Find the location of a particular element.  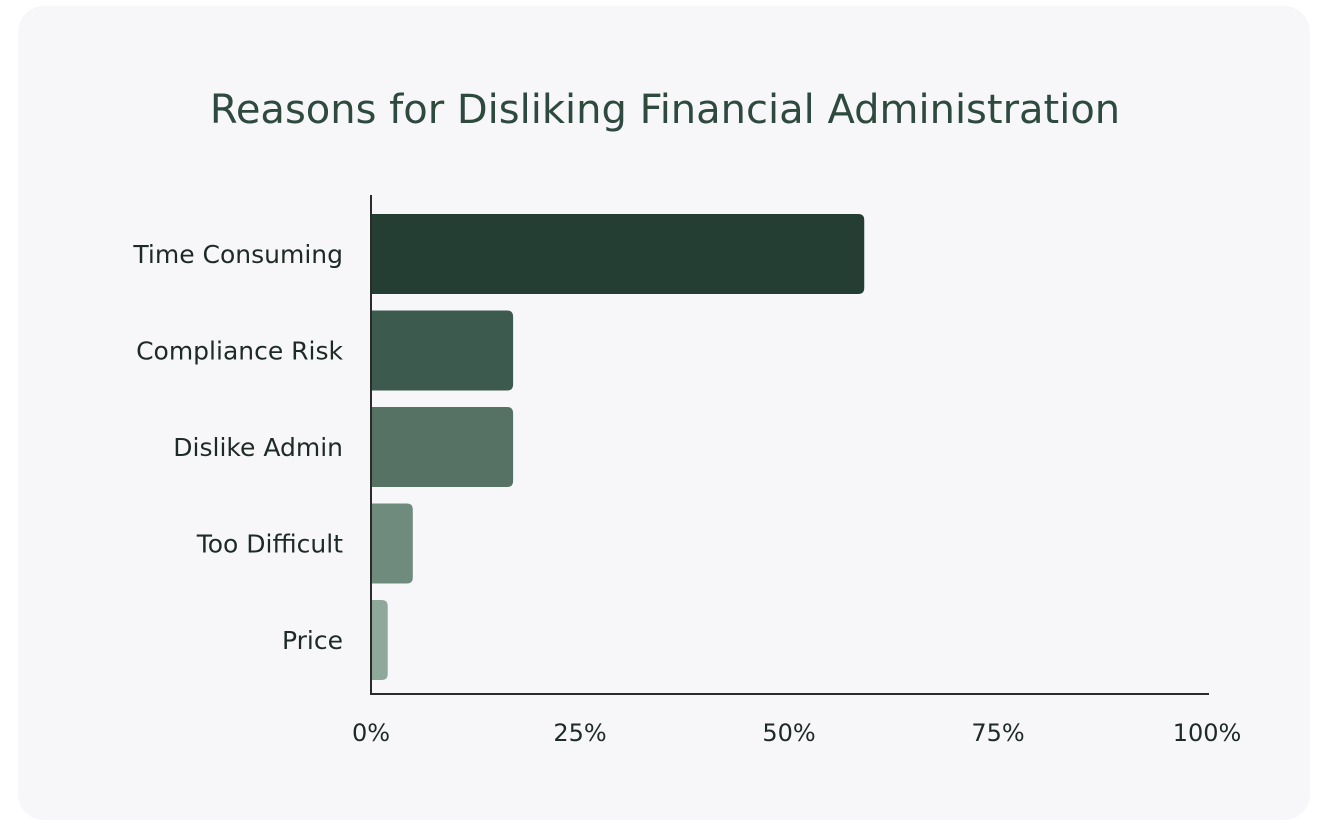

x-tick-label-100: 100% is located at coordinates (1207, 733).